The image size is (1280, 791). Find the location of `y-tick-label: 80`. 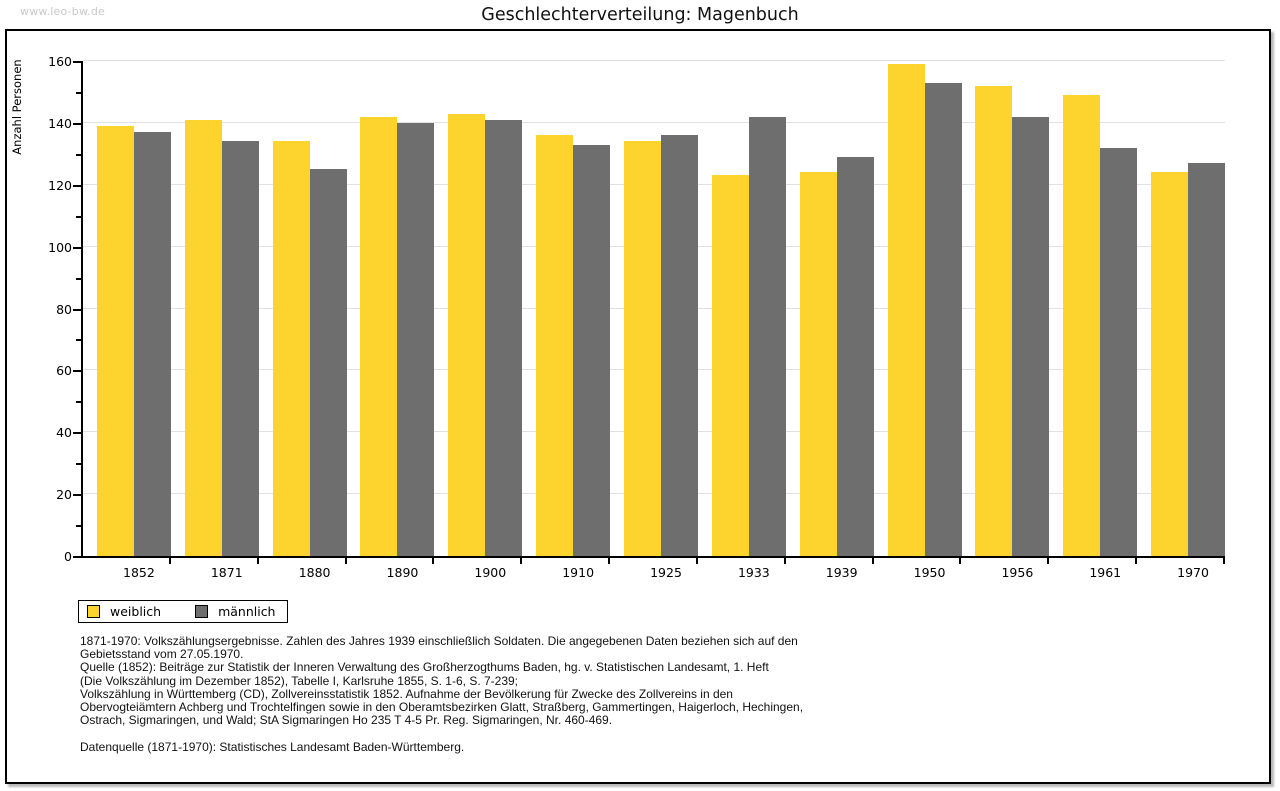

y-tick-label: 80 is located at coordinates (64, 309).